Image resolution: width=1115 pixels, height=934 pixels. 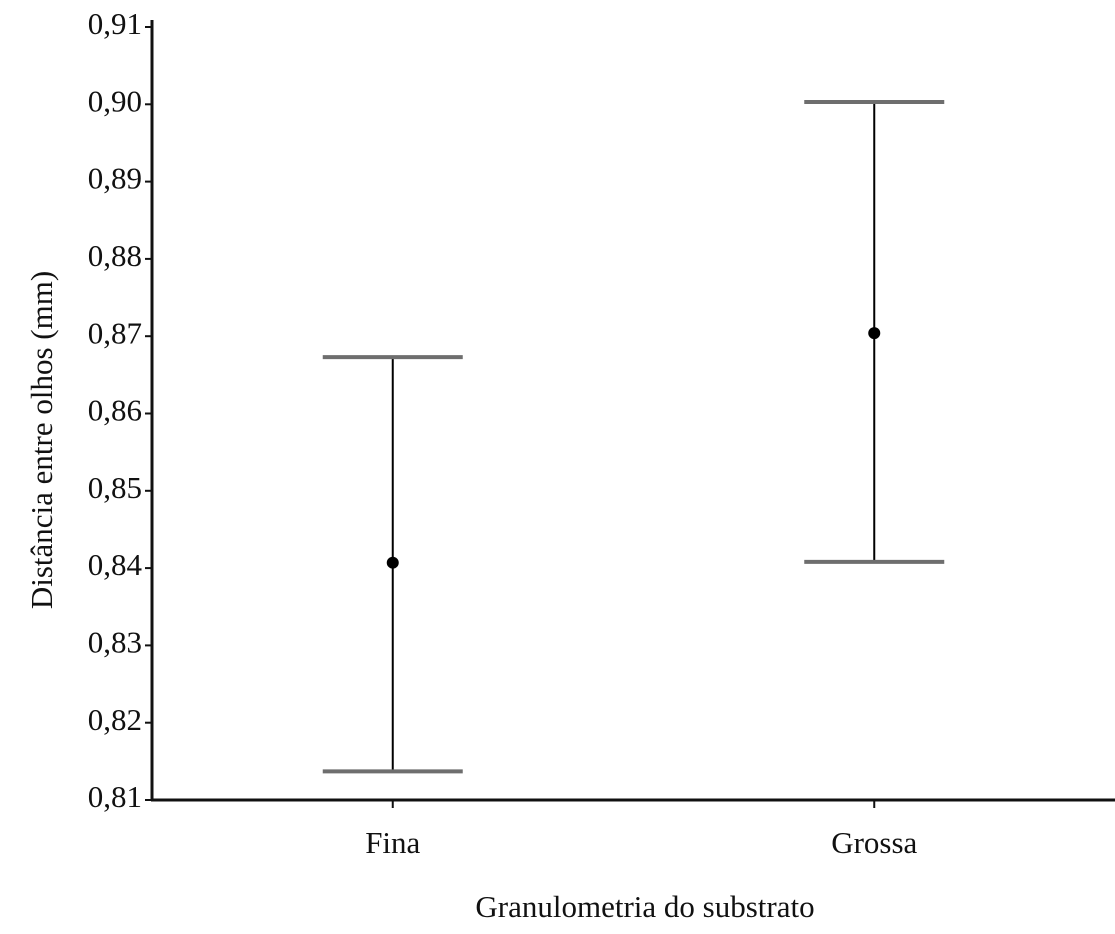 What do you see at coordinates (115, 332) in the screenshot?
I see `y-tick-label: 0,87` at bounding box center [115, 332].